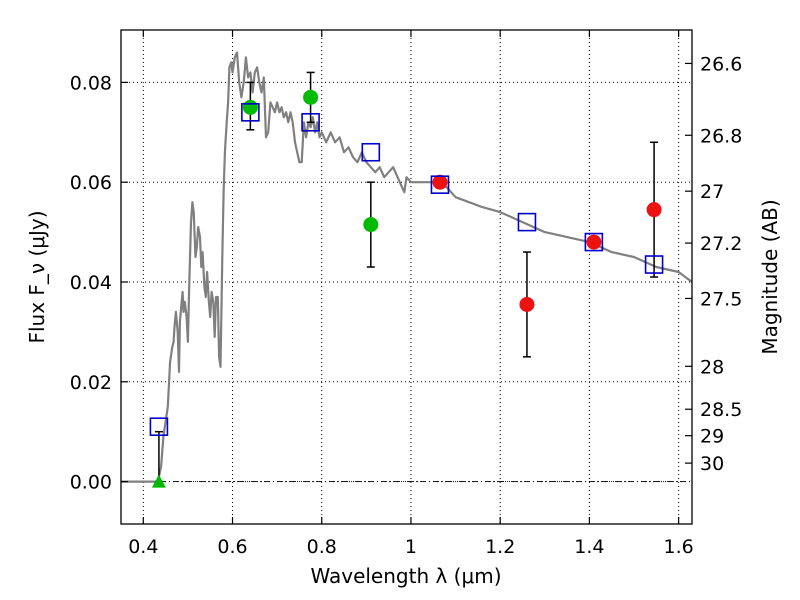 The height and width of the screenshot is (600, 800). Describe the element at coordinates (232, 547) in the screenshot. I see `x-tick-label: 0.6` at that location.